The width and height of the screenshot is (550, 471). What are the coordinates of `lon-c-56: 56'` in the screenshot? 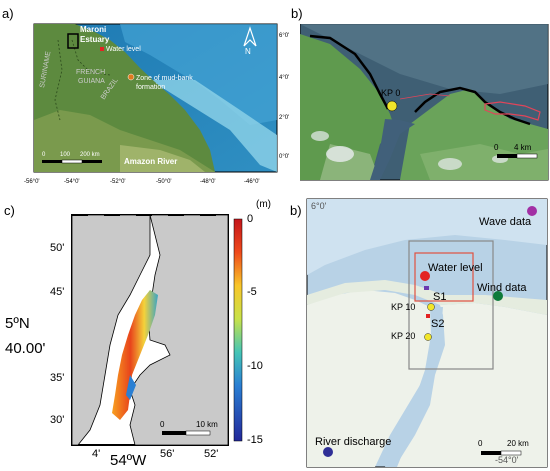 It's located at (167, 454).